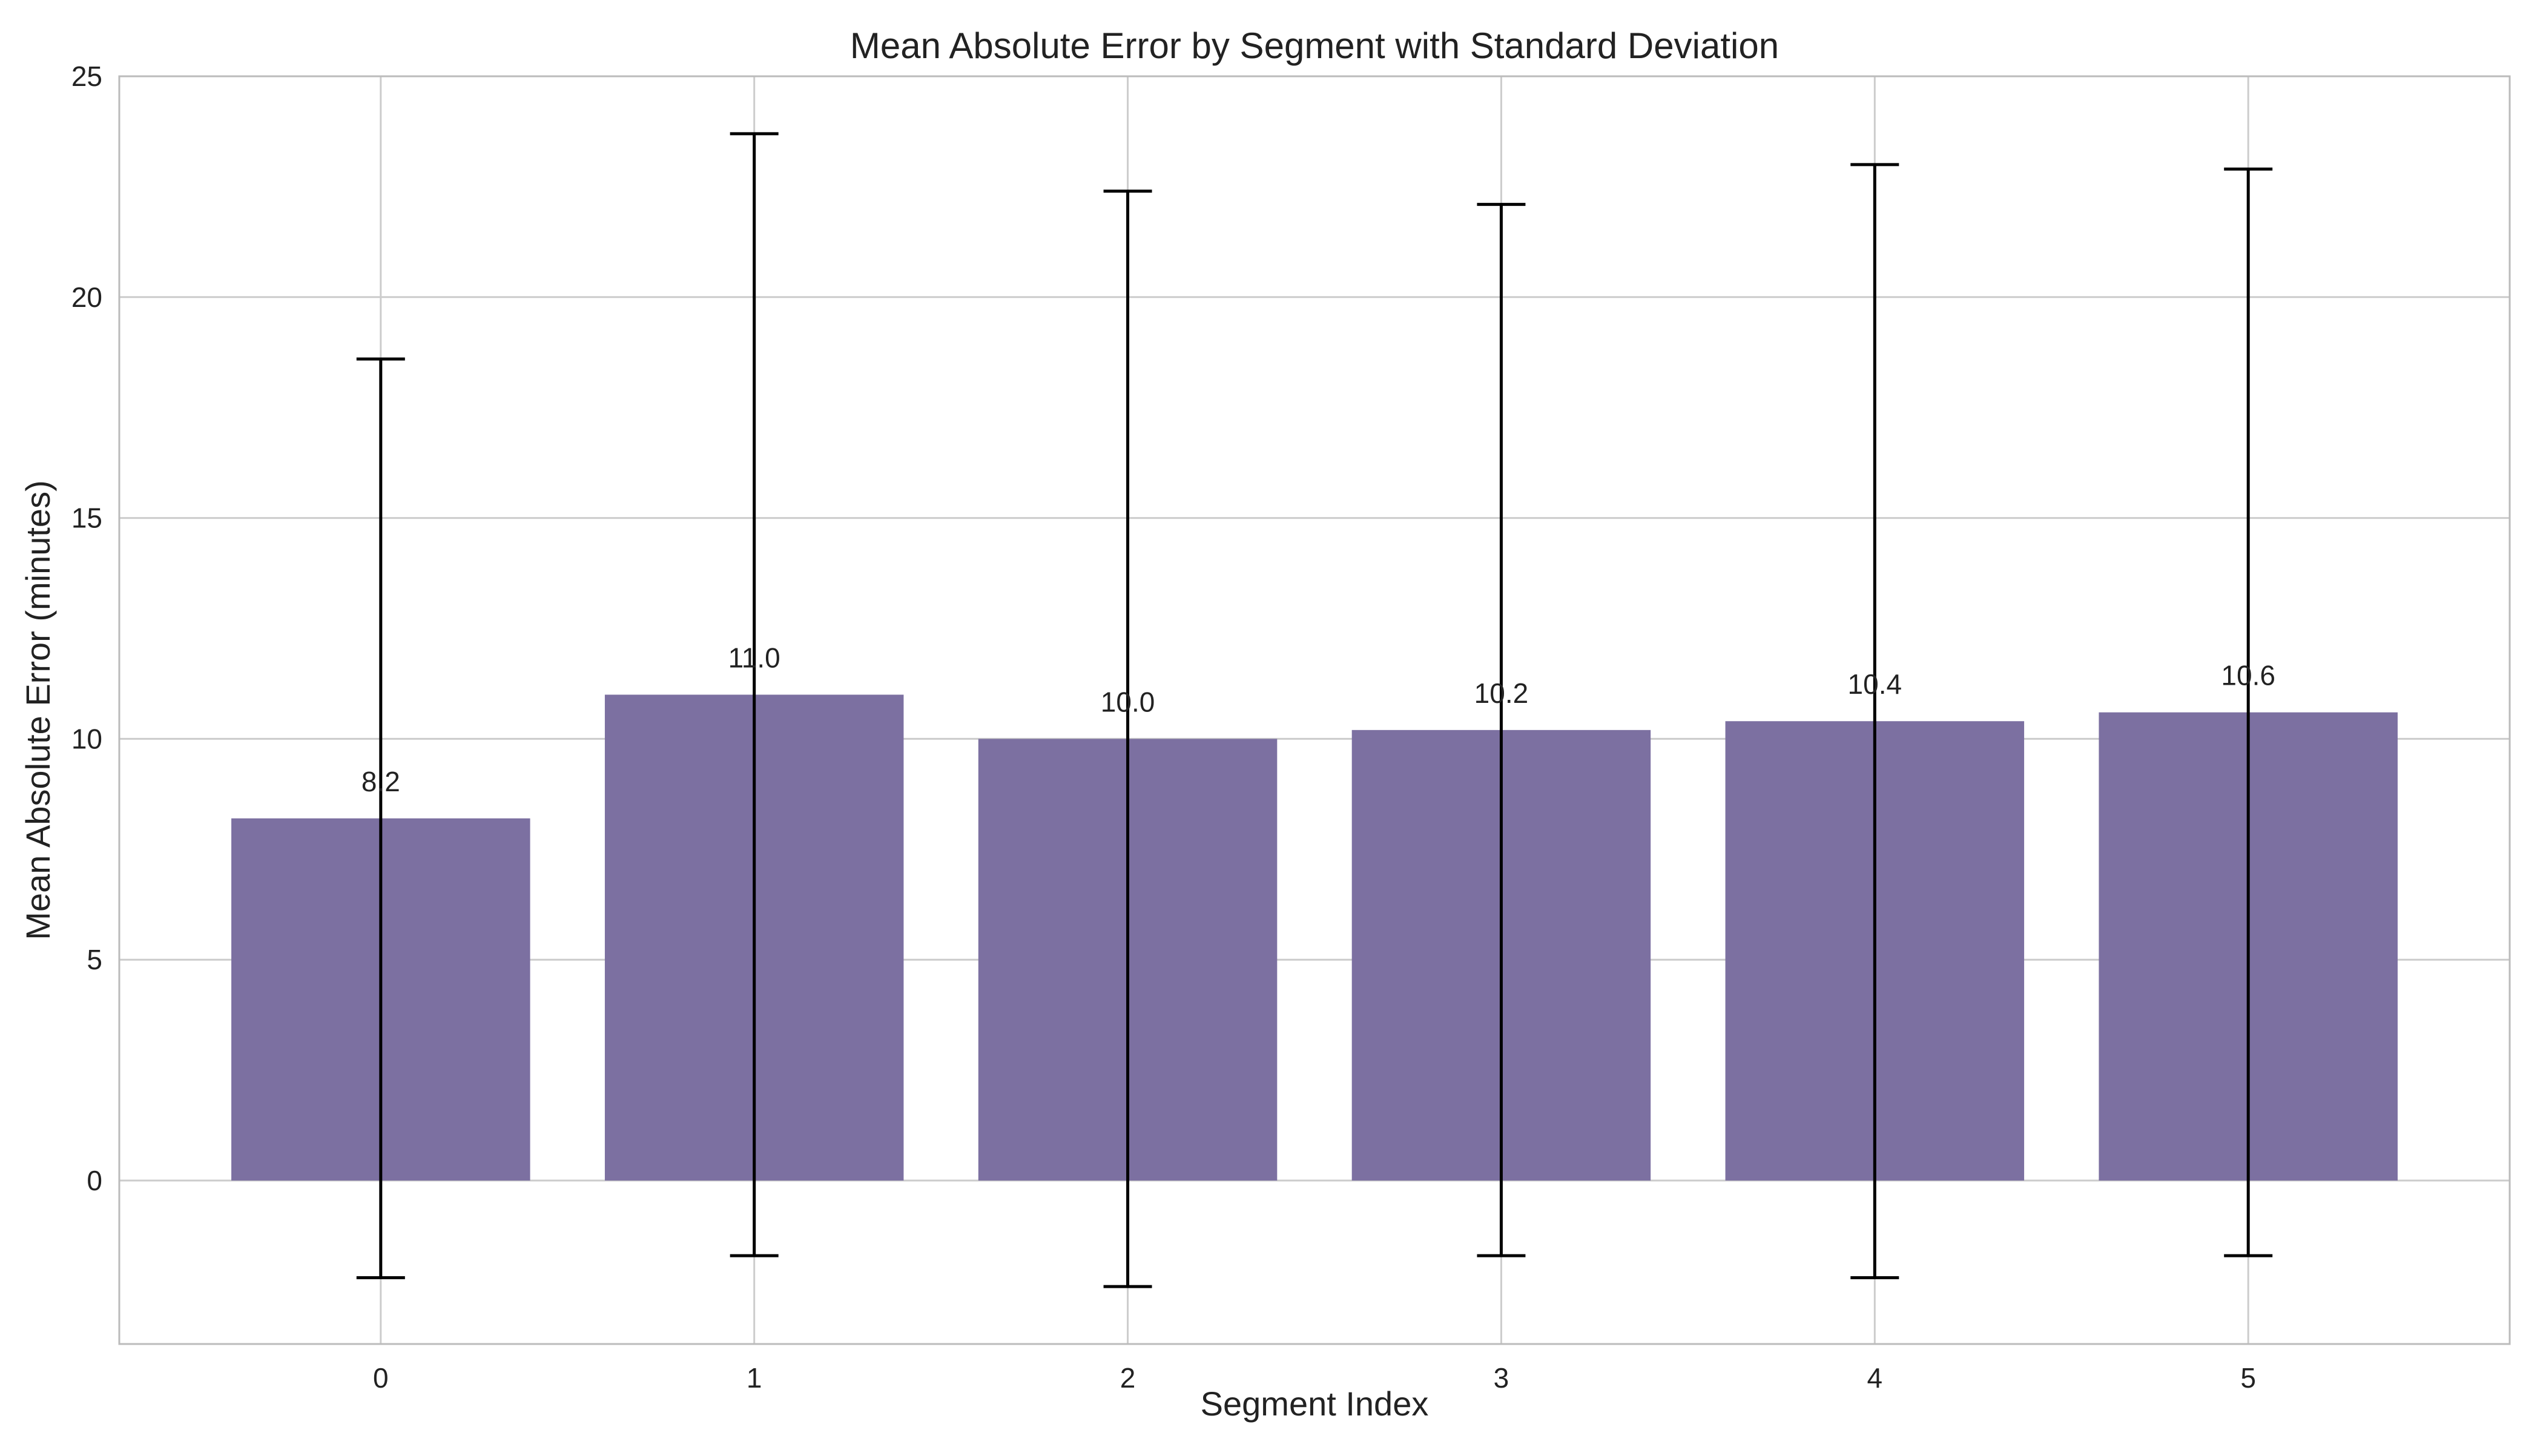 The width and height of the screenshot is (2543, 1456). I want to click on y-tick-label: 10, so click(87, 738).